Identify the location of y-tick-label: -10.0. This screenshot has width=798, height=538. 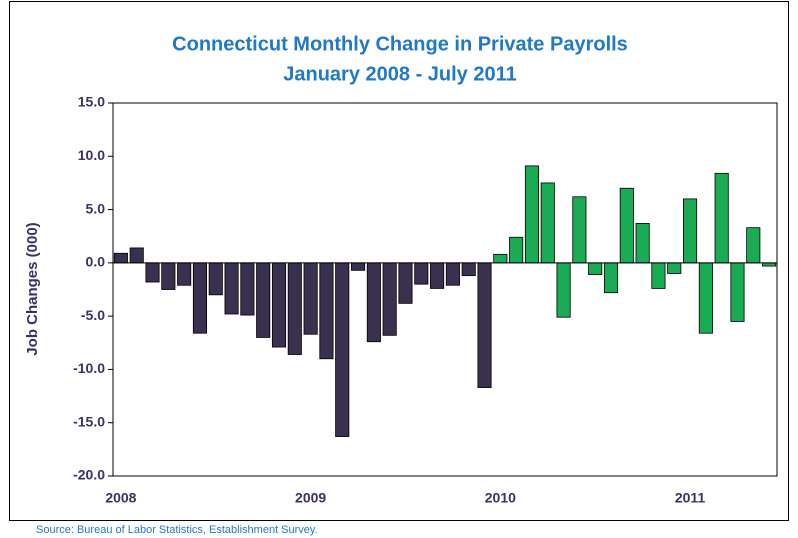
(89, 368).